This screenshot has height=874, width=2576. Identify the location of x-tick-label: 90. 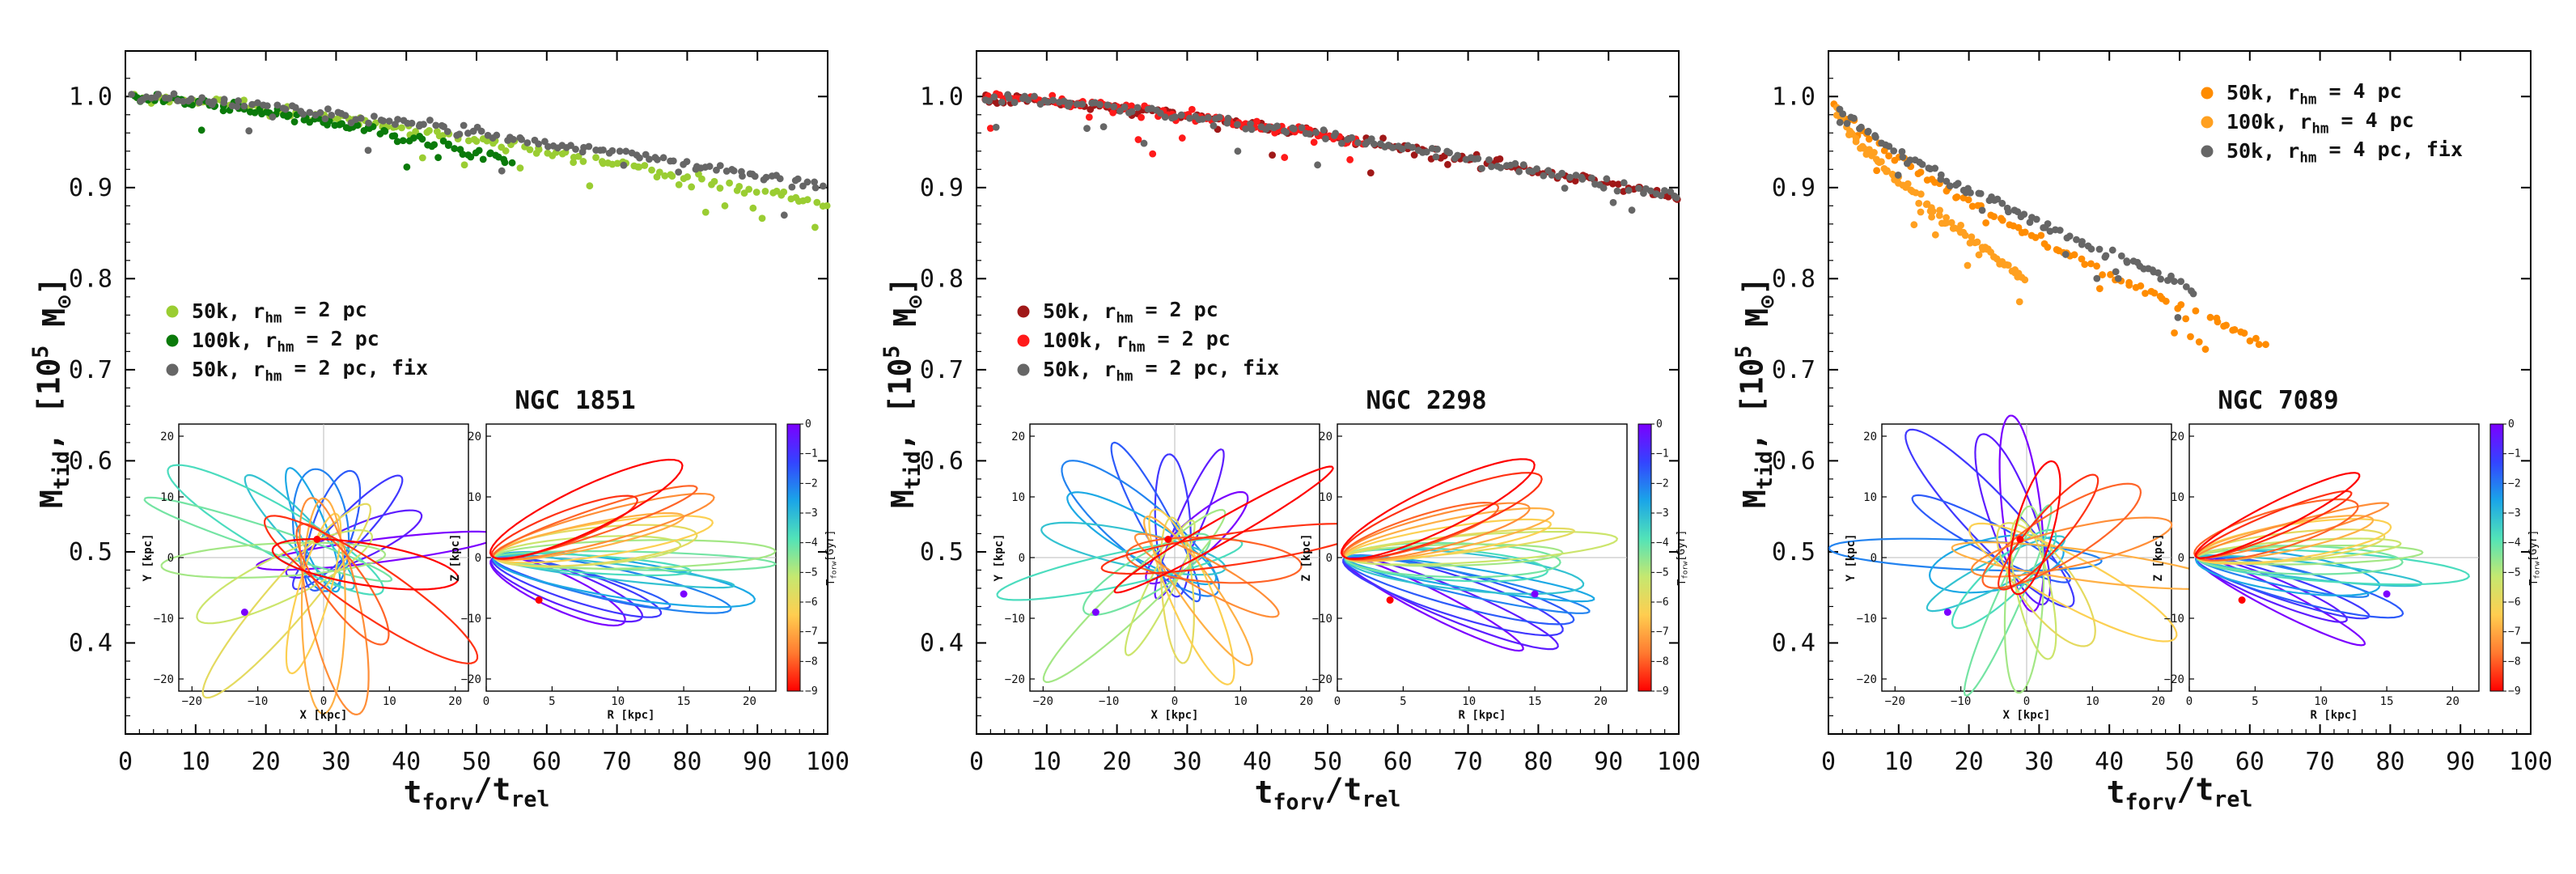
(1608, 762).